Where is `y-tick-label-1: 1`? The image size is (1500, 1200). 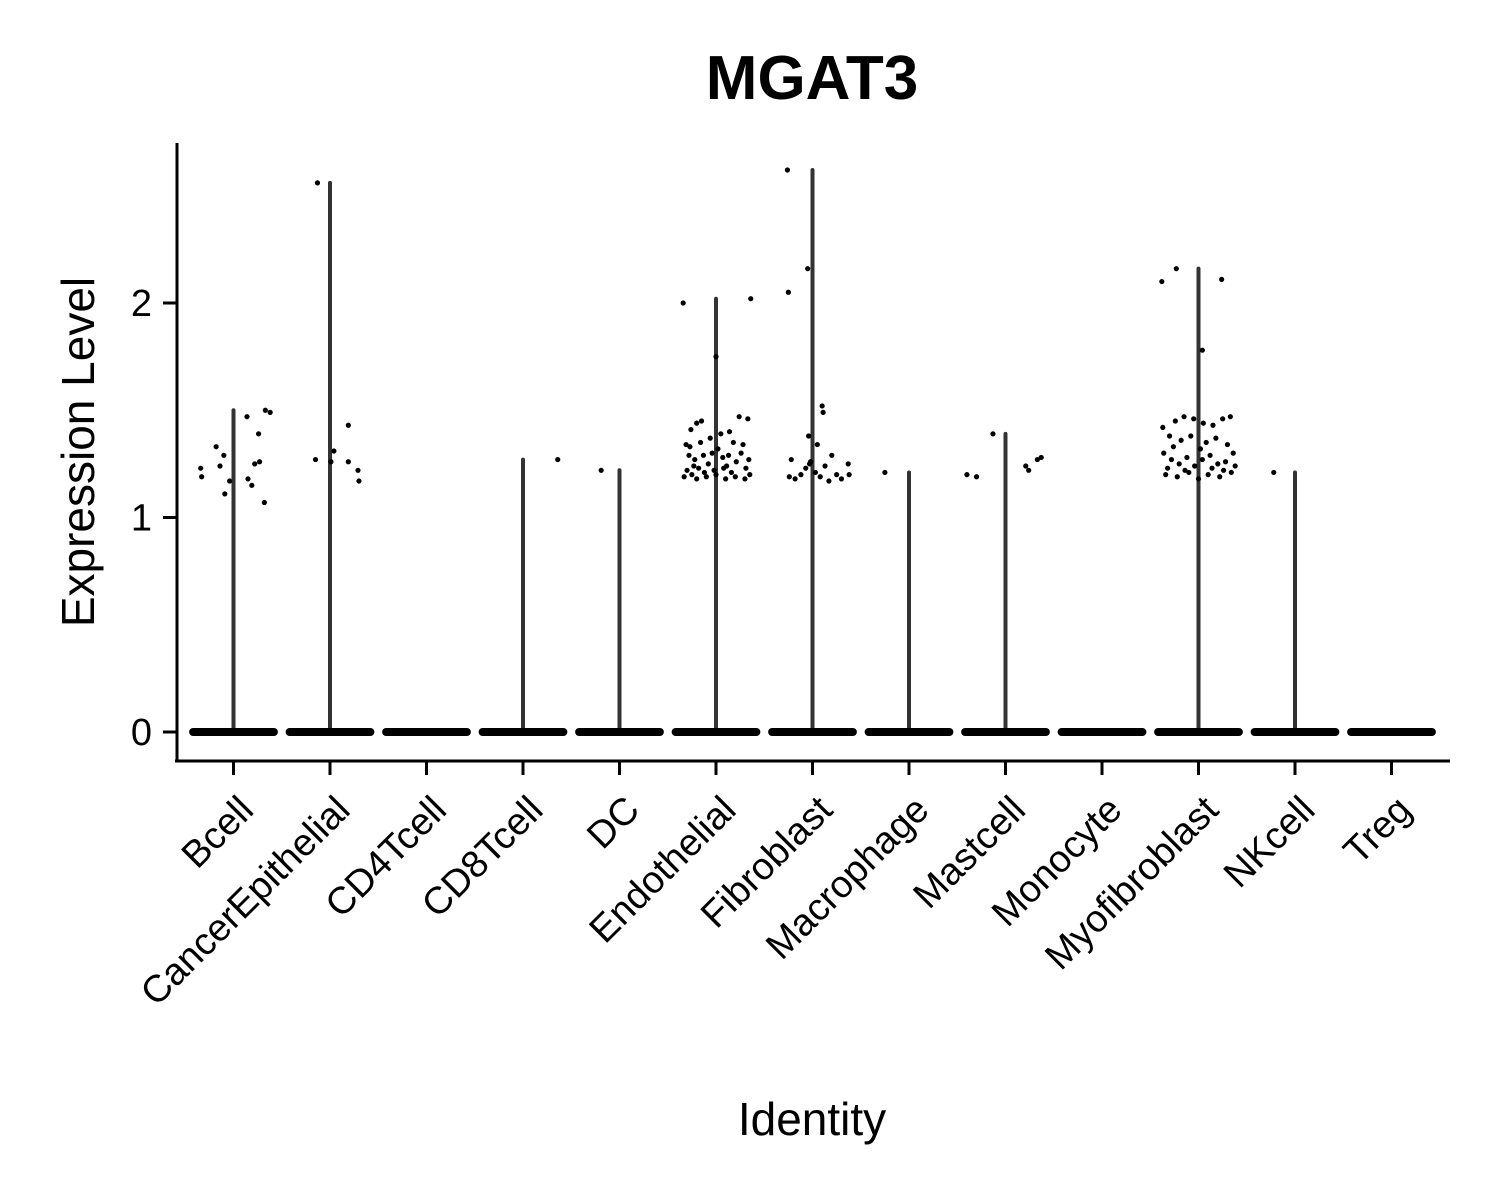
y-tick-label-1: 1 is located at coordinates (141, 519).